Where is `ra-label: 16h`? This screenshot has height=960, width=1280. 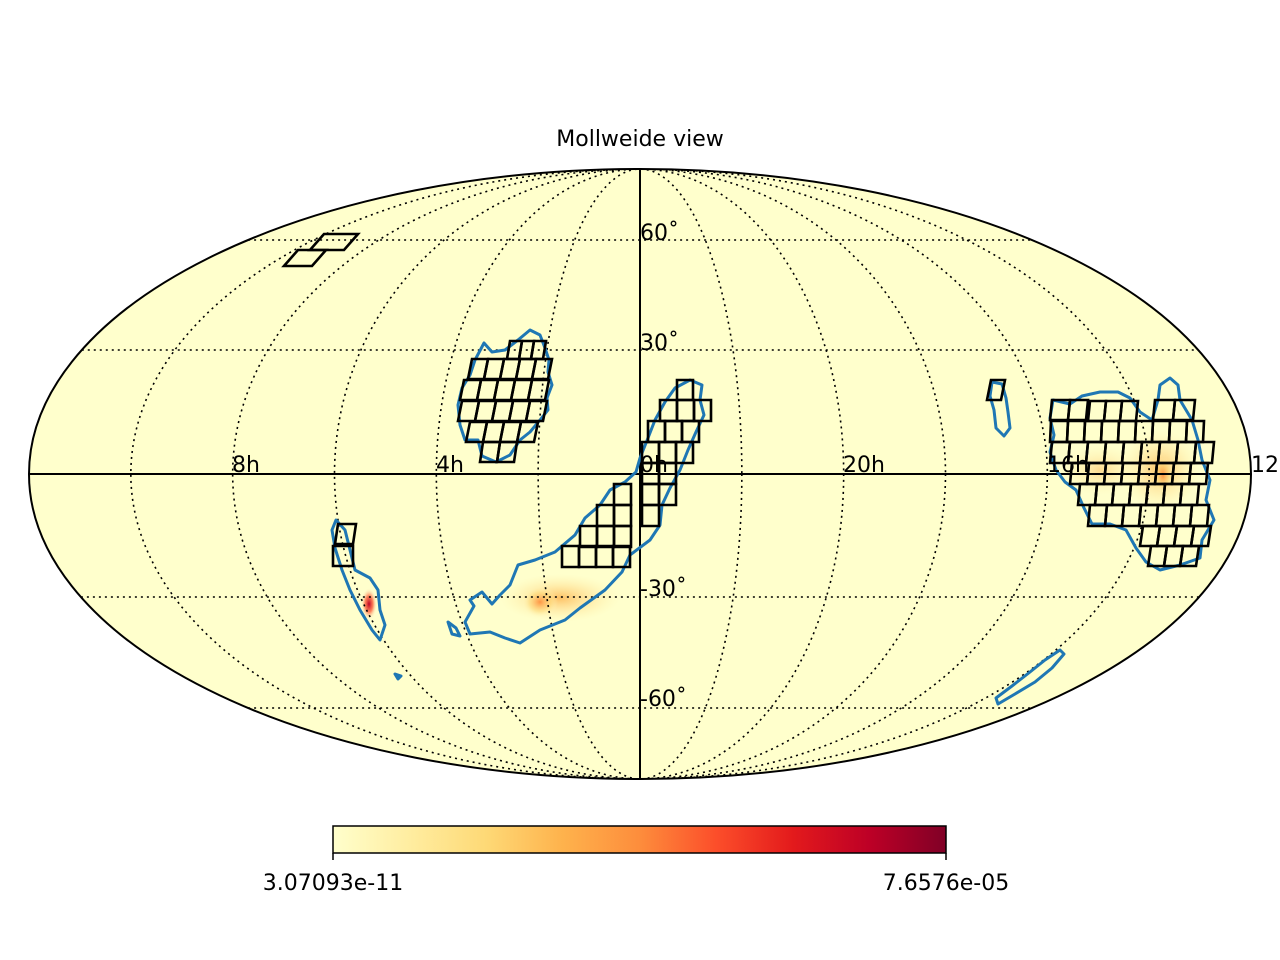
ra-label: 16h is located at coordinates (1068, 465).